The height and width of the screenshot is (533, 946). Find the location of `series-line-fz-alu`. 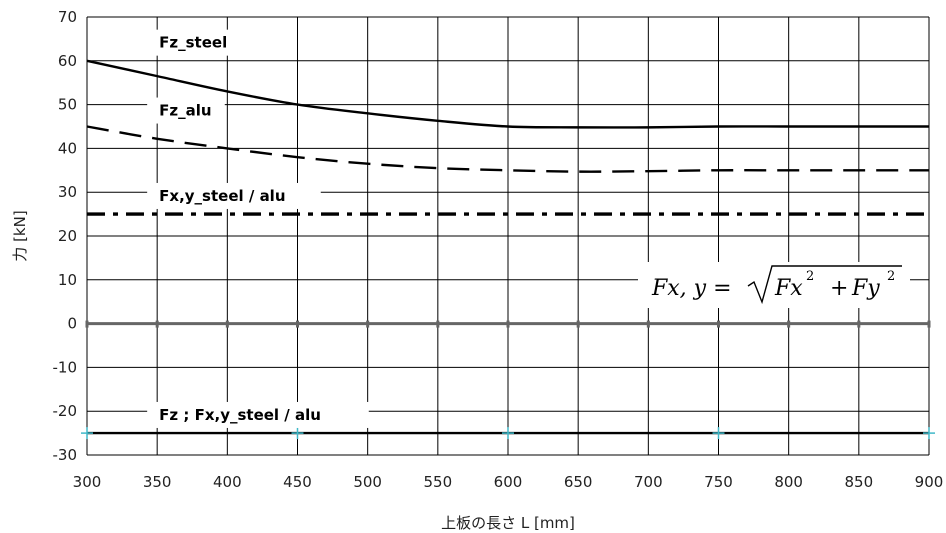

series-line-fz-alu is located at coordinates (507, 149).